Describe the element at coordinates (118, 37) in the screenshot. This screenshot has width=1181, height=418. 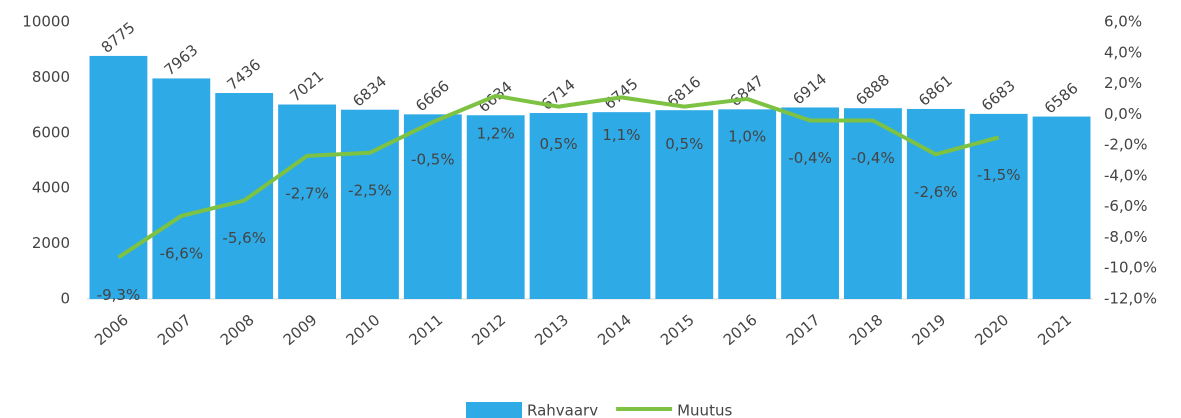
I see `bar-value-label: 8775` at that location.